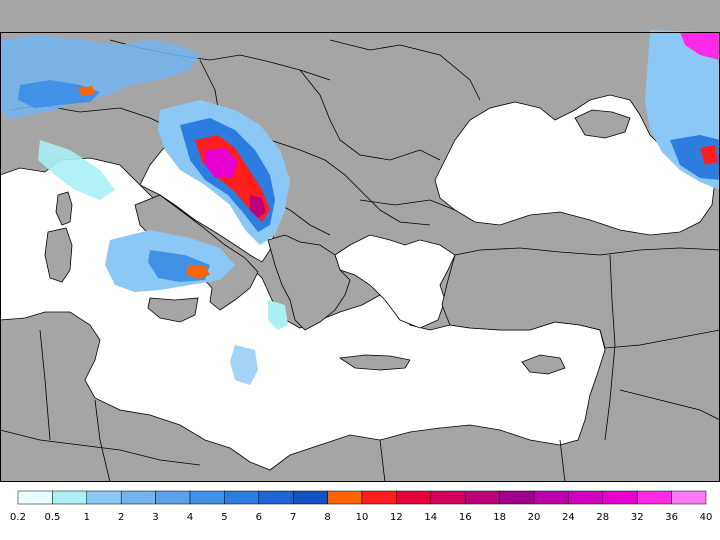 The width and height of the screenshot is (720, 540). What do you see at coordinates (244, 365) in the screenshot?
I see `precip-ionian` at bounding box center [244, 365].